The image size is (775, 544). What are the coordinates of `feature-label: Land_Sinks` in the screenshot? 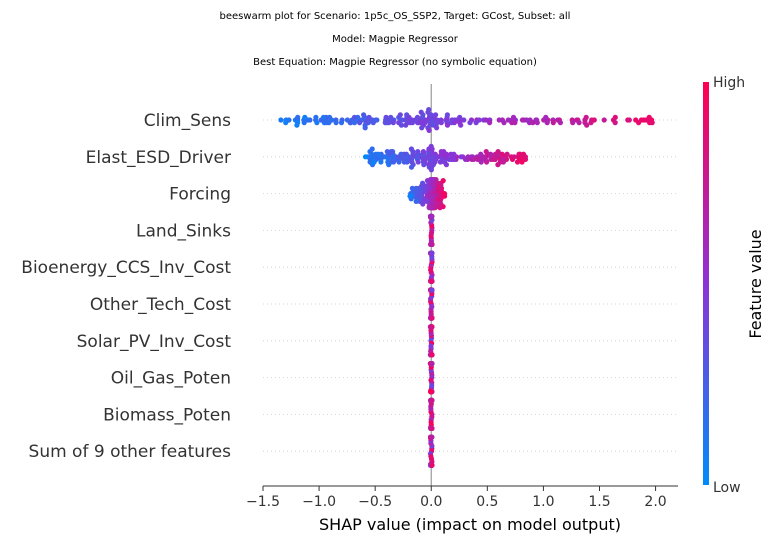 It's located at (183, 231).